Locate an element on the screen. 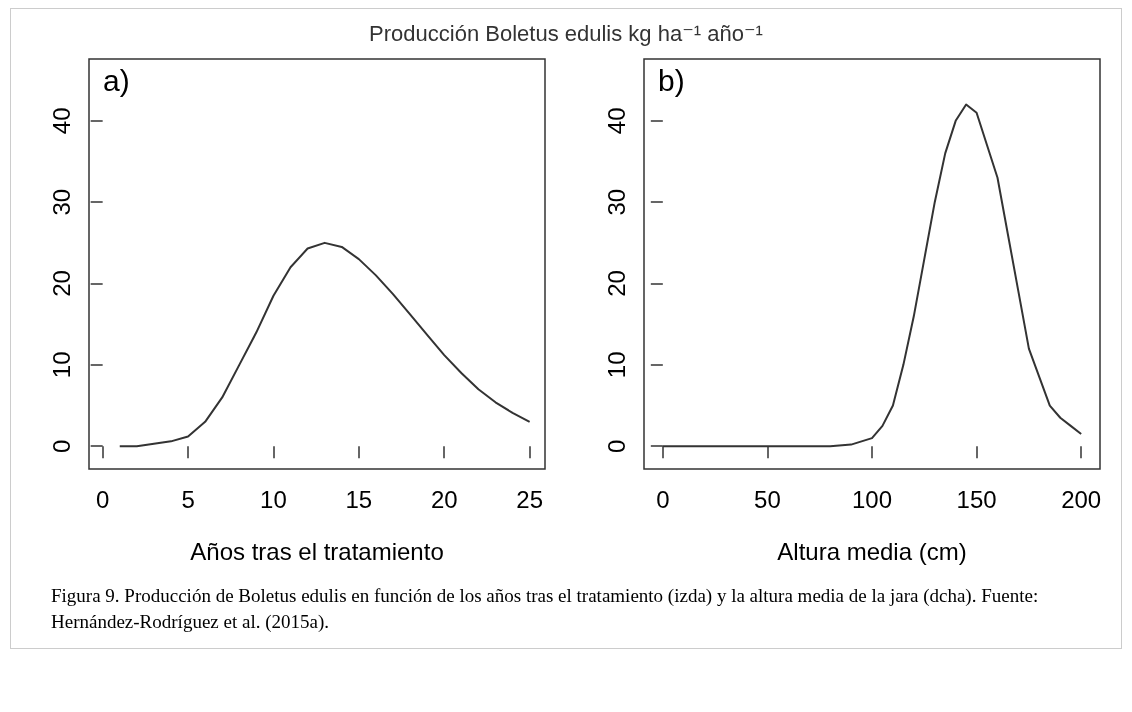 The image size is (1132, 712). x-tick-label: 200 is located at coordinates (1080, 499).